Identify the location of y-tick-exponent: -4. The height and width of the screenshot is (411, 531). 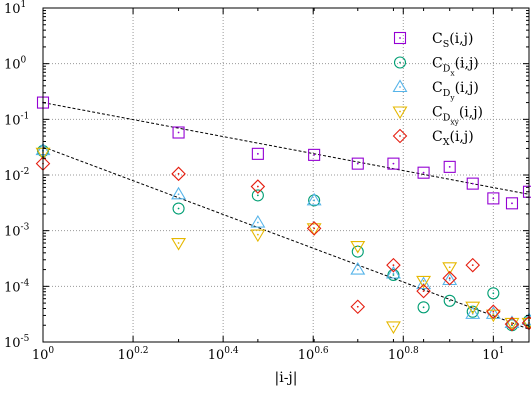
(25, 283).